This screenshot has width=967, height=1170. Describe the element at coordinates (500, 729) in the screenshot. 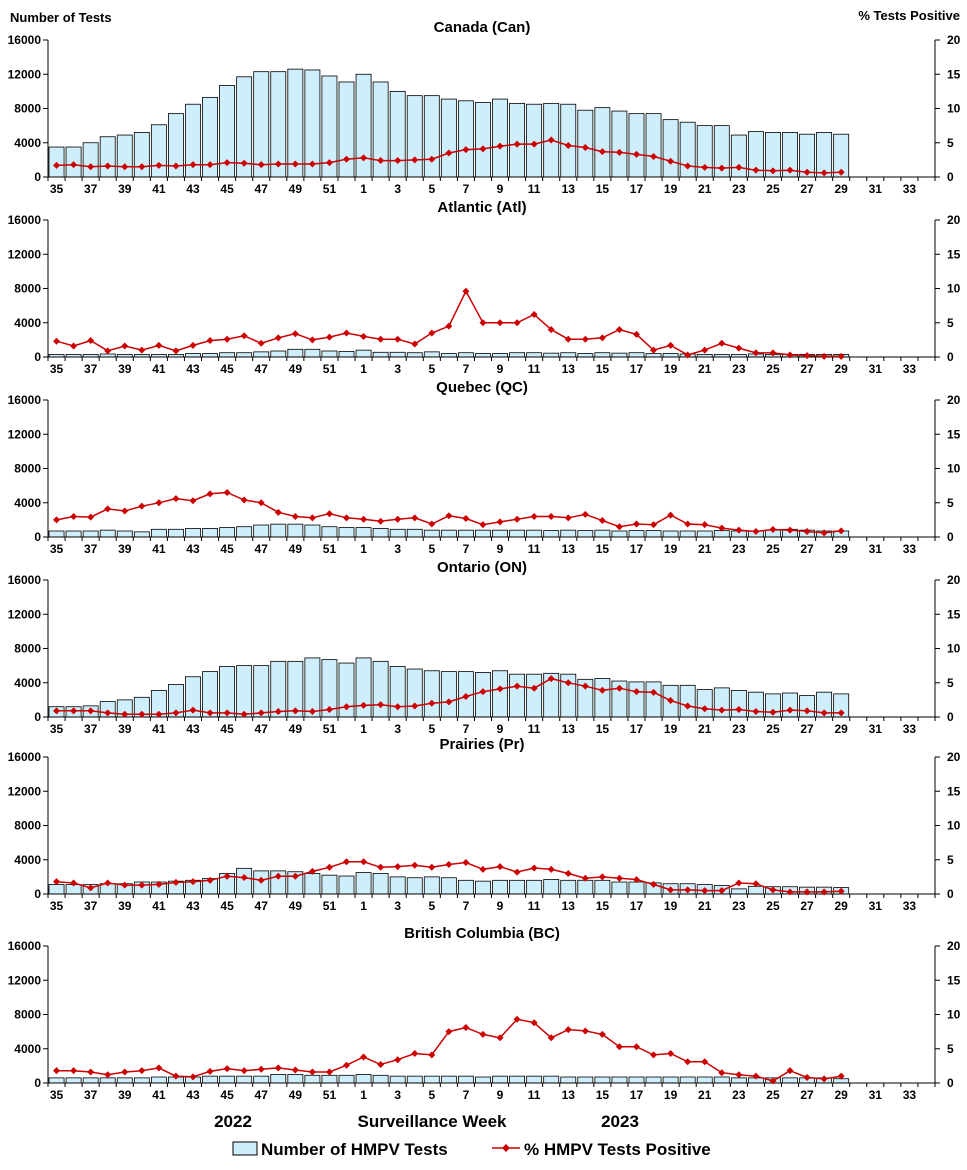

I see `x-tick-label: 9` at that location.